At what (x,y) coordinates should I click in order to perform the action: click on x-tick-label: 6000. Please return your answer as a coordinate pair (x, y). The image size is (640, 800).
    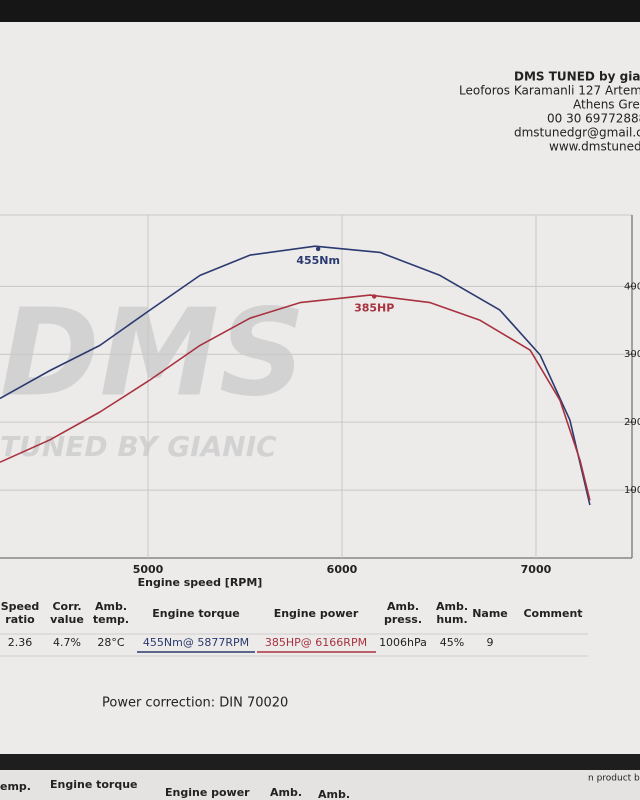
    Looking at the image, I should click on (342, 569).